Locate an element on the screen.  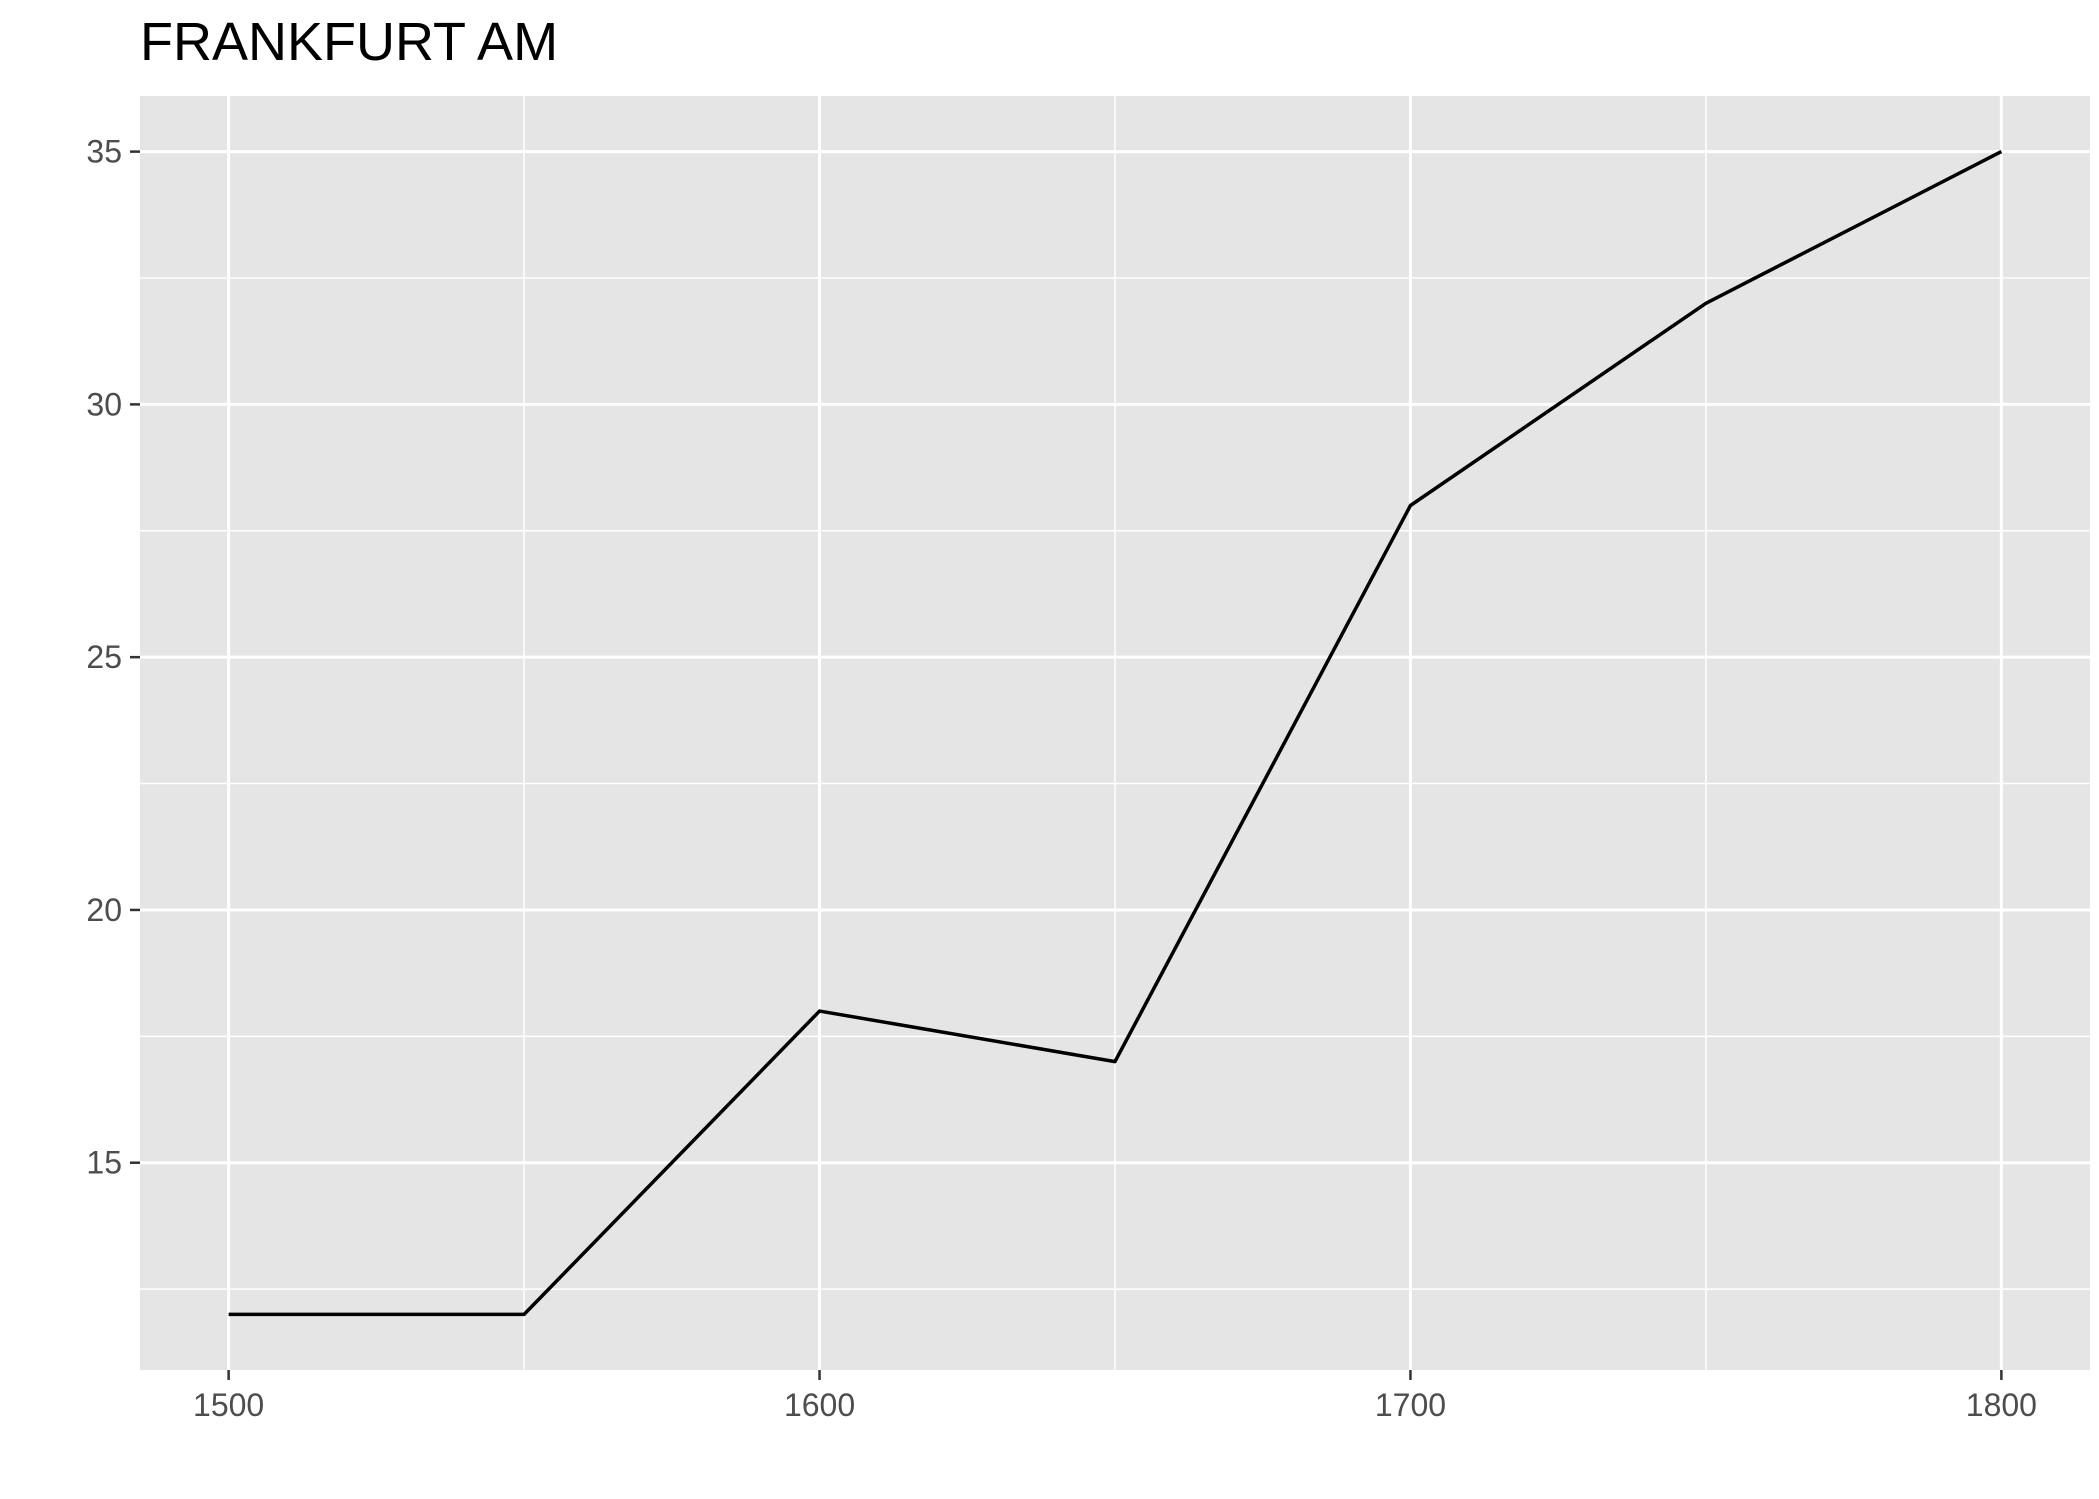
y-tick-label: 30 is located at coordinates (104, 404).